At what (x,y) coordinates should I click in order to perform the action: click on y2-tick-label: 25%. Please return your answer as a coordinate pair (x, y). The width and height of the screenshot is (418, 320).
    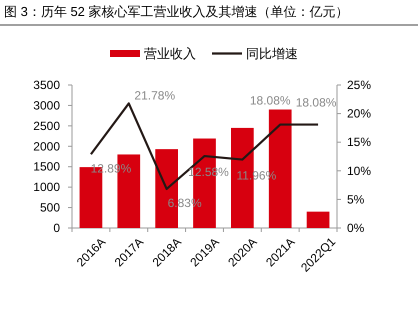
    Looking at the image, I should click on (359, 85).